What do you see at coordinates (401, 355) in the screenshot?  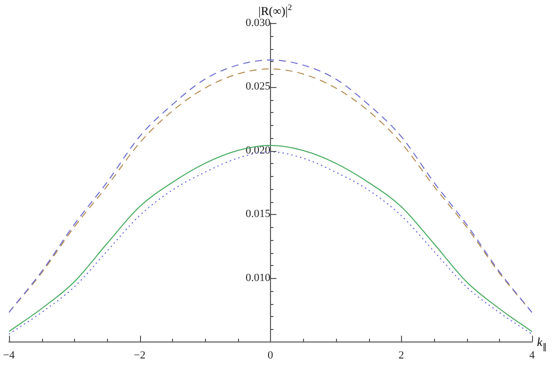 I see `x-tick-label: 2` at bounding box center [401, 355].